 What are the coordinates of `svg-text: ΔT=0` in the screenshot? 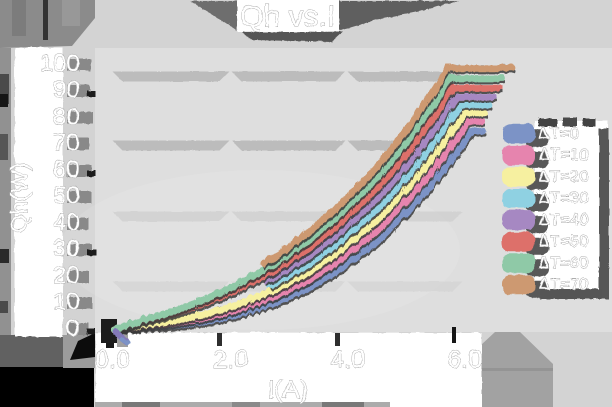 It's located at (558, 133).